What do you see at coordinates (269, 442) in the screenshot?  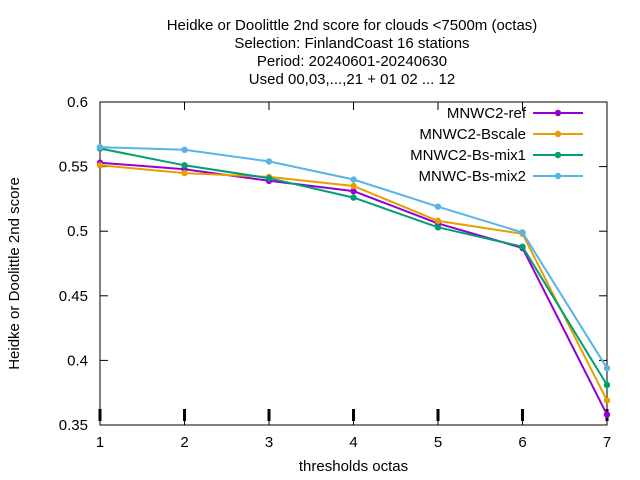 I see `x-tick-label: 3` at bounding box center [269, 442].